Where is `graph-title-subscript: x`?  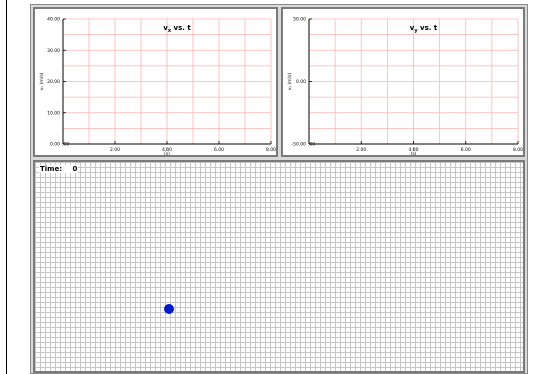
graph-title-subscript: x is located at coordinates (170, 31).